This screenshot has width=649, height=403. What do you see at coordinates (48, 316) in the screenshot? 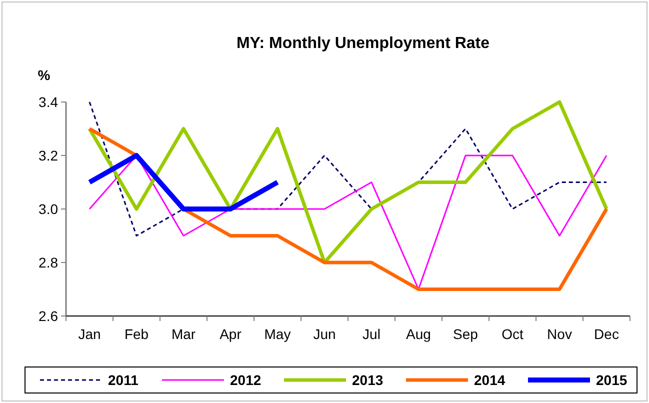
I see `y-tick-label: 2.6` at bounding box center [48, 316].